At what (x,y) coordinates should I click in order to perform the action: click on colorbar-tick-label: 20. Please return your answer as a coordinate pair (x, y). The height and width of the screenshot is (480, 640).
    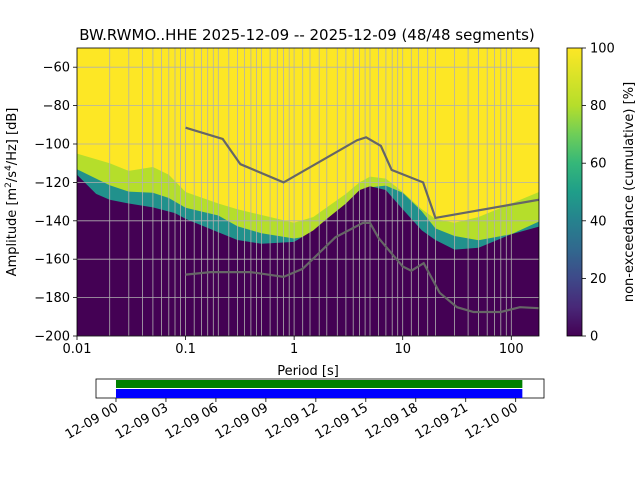
    Looking at the image, I should click on (598, 279).